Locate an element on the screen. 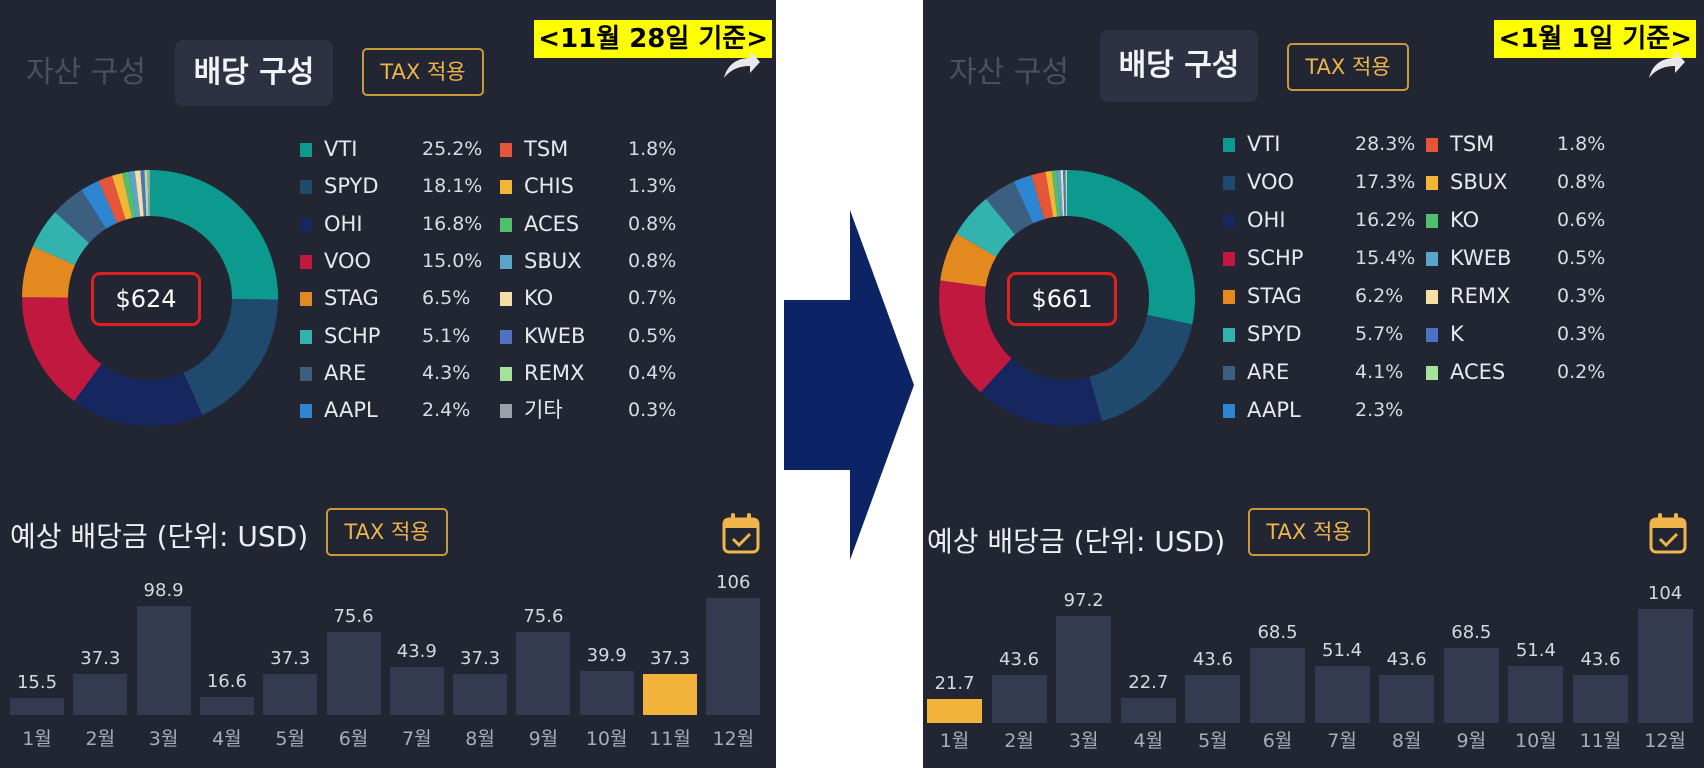  bar-value-label: 68.5 is located at coordinates (1277, 632).